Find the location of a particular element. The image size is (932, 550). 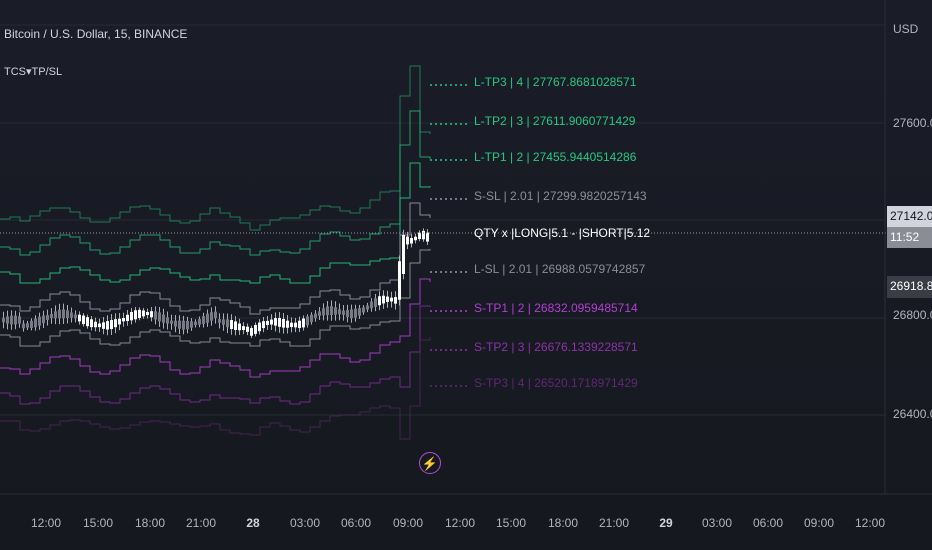

currency-label: USD is located at coordinates (906, 29).